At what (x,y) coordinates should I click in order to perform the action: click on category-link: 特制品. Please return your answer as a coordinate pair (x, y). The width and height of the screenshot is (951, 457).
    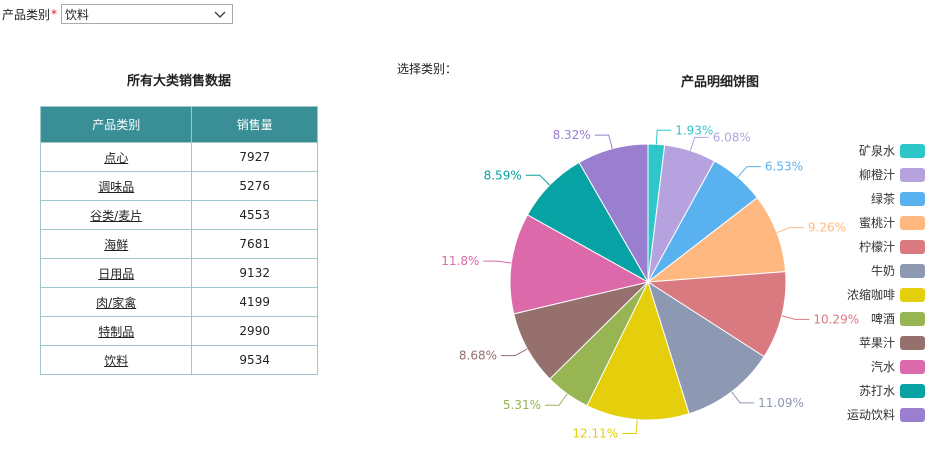
    Looking at the image, I should click on (116, 331).